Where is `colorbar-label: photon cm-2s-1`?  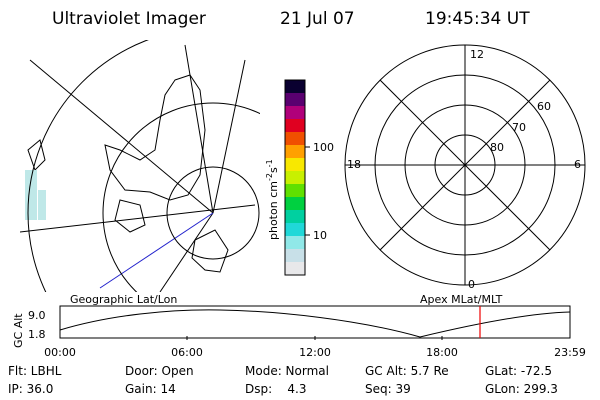
colorbar-label: photon cm-2s-1 is located at coordinates (272, 199).